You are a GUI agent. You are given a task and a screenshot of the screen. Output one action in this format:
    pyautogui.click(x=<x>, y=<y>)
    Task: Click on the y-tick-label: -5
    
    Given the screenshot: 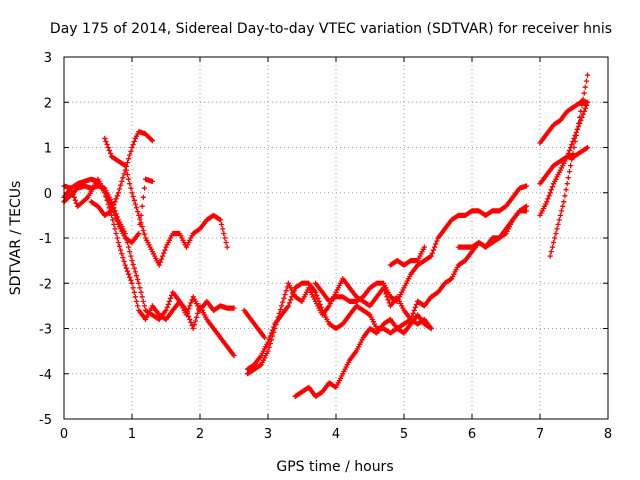 What is the action you would take?
    pyautogui.click(x=45, y=420)
    